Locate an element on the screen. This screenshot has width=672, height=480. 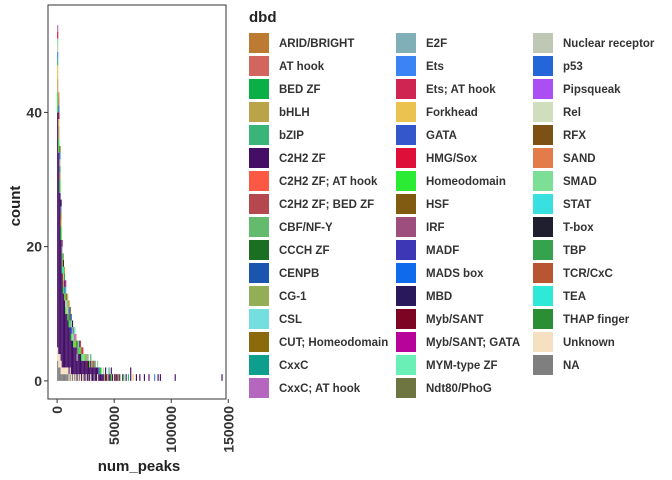
legend-key-label: ARID/BRIGHT is located at coordinates (316, 44).